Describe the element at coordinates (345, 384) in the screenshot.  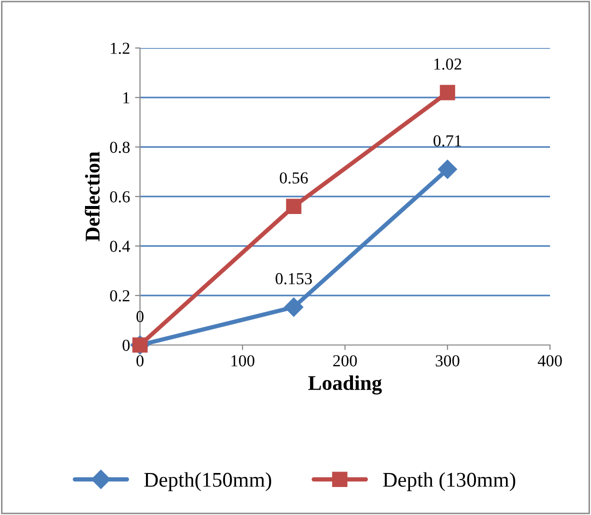
I see `x-axis-title: Loading` at that location.